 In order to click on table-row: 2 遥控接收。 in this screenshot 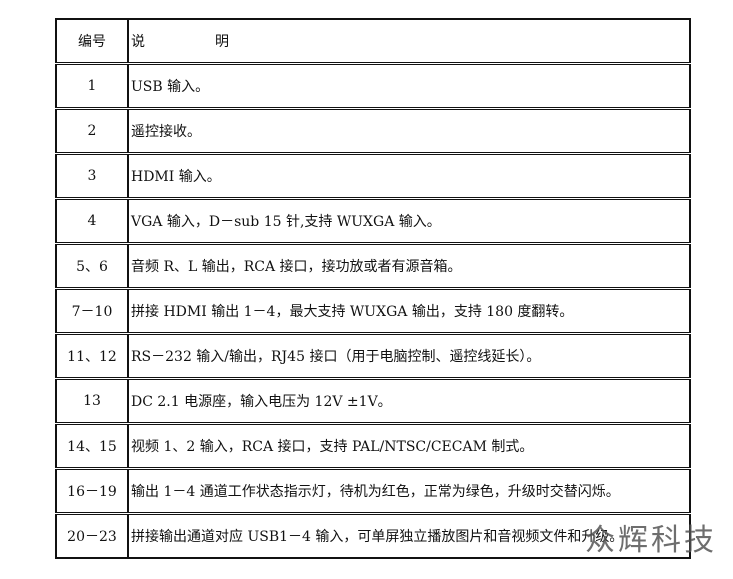, I will do `click(373, 131)`.